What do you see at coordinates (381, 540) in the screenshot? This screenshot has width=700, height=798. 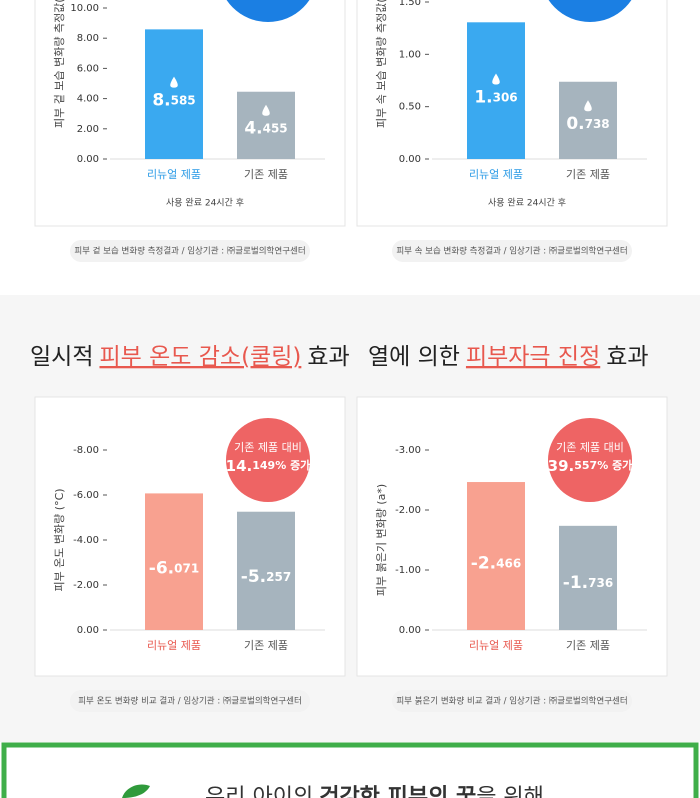 I see `y-axis-title: 피부 붉은기 변화량 (a*)` at bounding box center [381, 540].